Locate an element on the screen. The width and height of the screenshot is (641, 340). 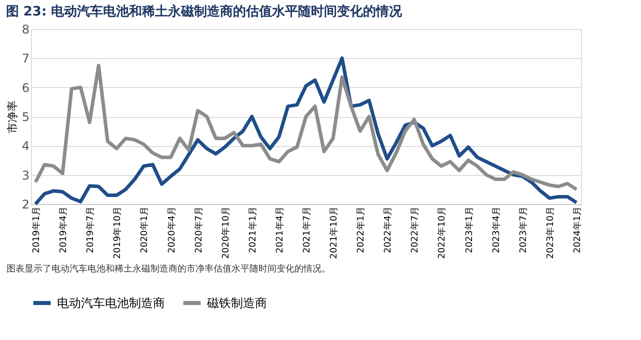
x-tick-label: 2020年10月 is located at coordinates (226, 232).